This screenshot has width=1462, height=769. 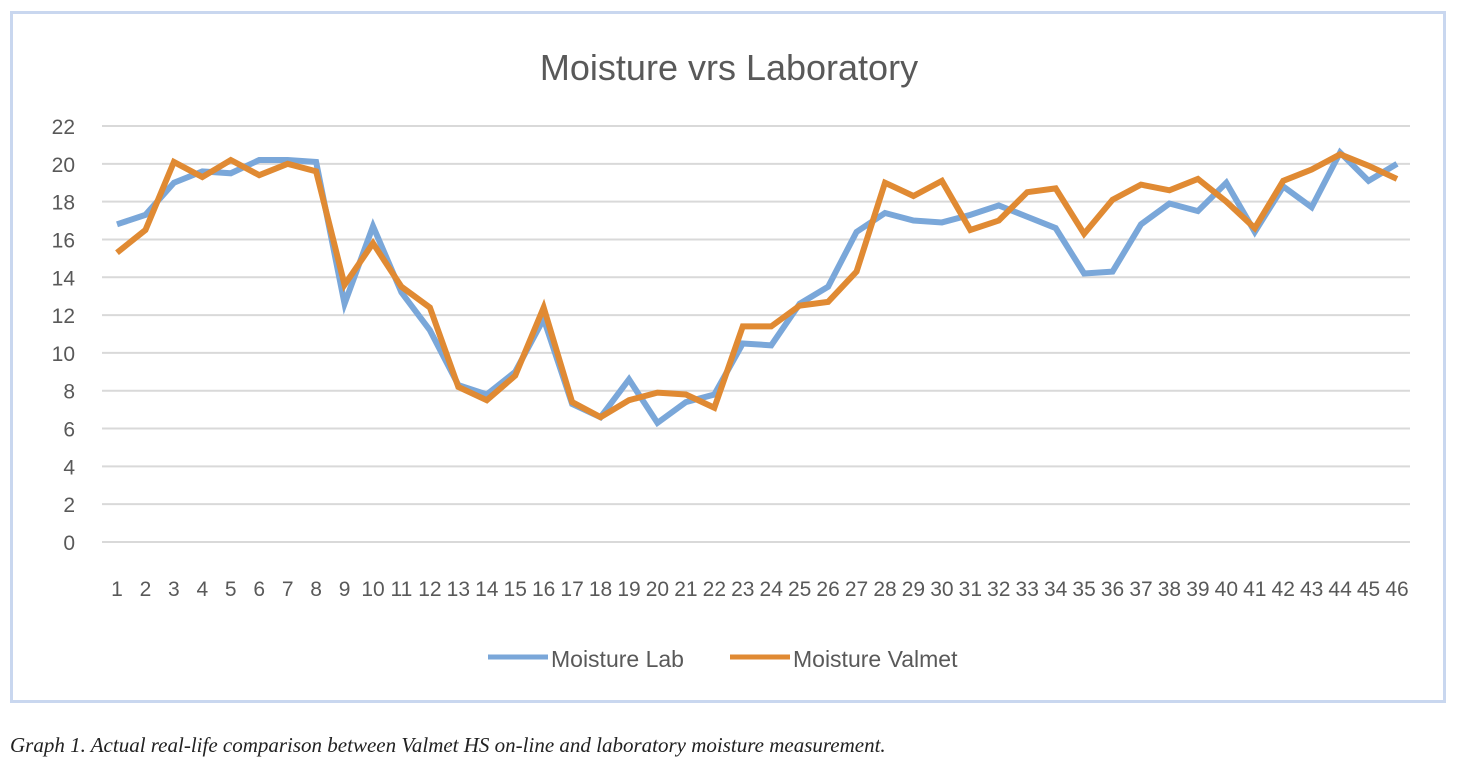 What do you see at coordinates (202, 589) in the screenshot?
I see `x-tick-label: 4` at bounding box center [202, 589].